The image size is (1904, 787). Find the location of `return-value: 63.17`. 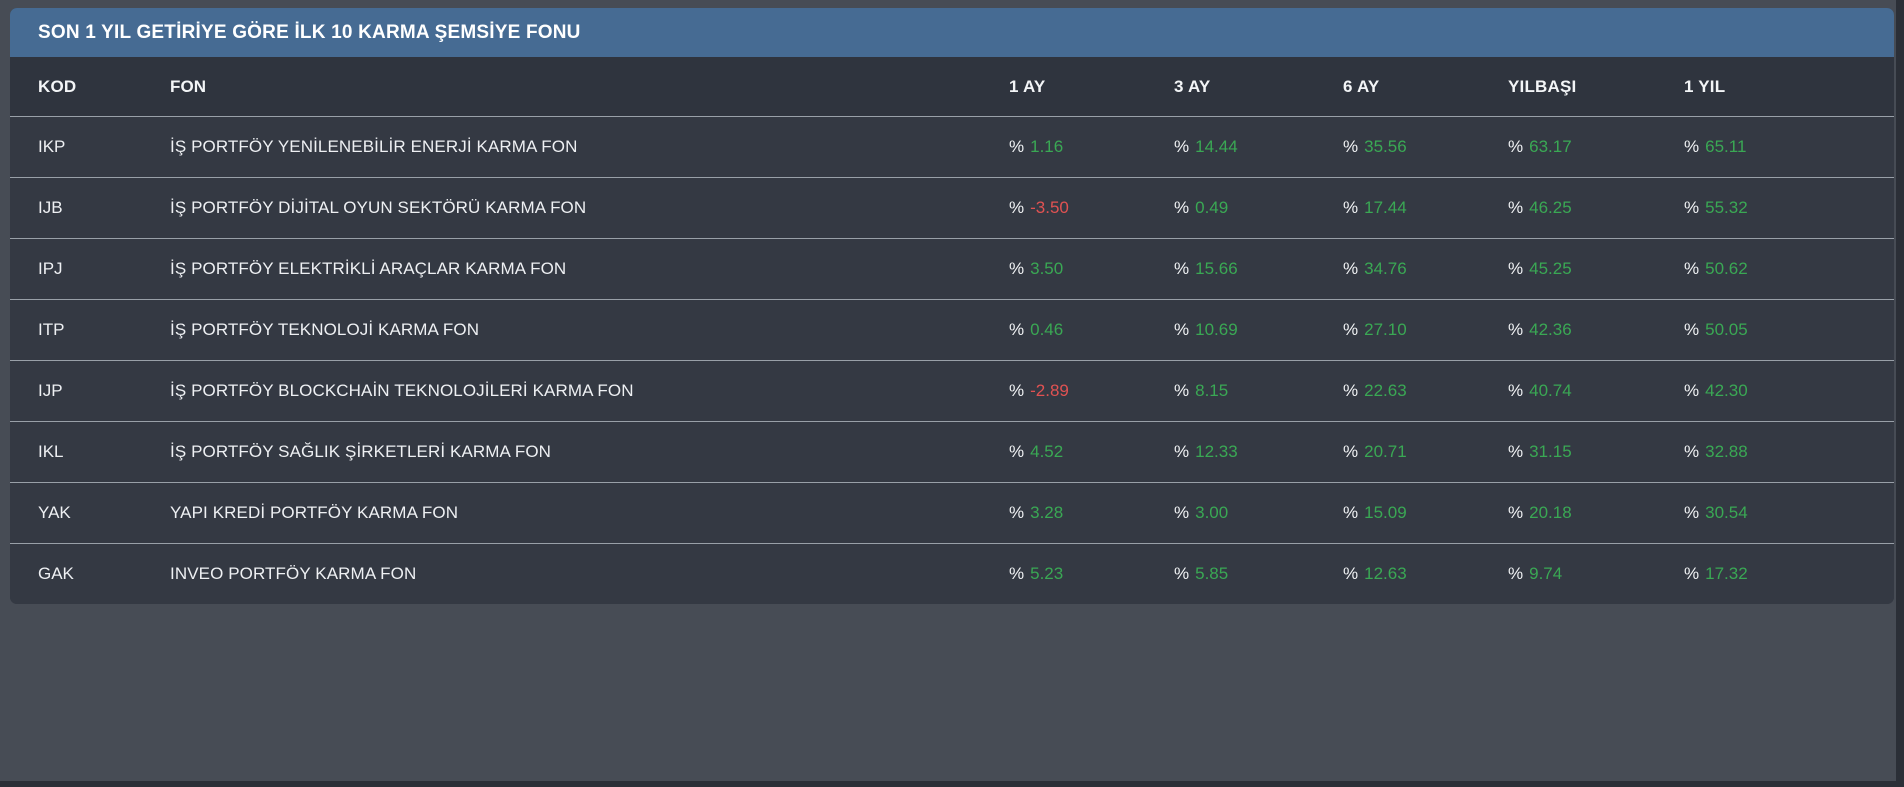

return-value: 63.17 is located at coordinates (1550, 146).